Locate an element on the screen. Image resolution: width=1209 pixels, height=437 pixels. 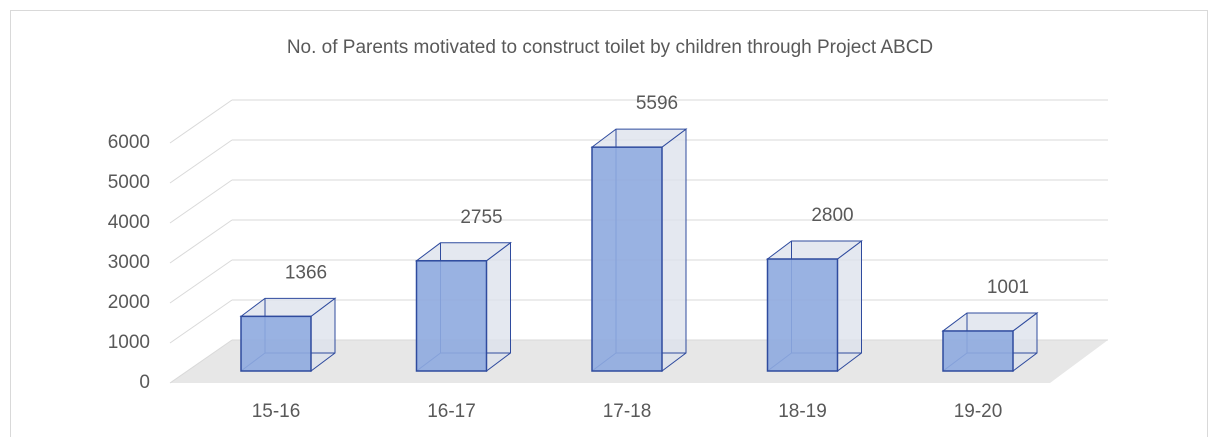
x-tick-label: 19-20 is located at coordinates (978, 411).